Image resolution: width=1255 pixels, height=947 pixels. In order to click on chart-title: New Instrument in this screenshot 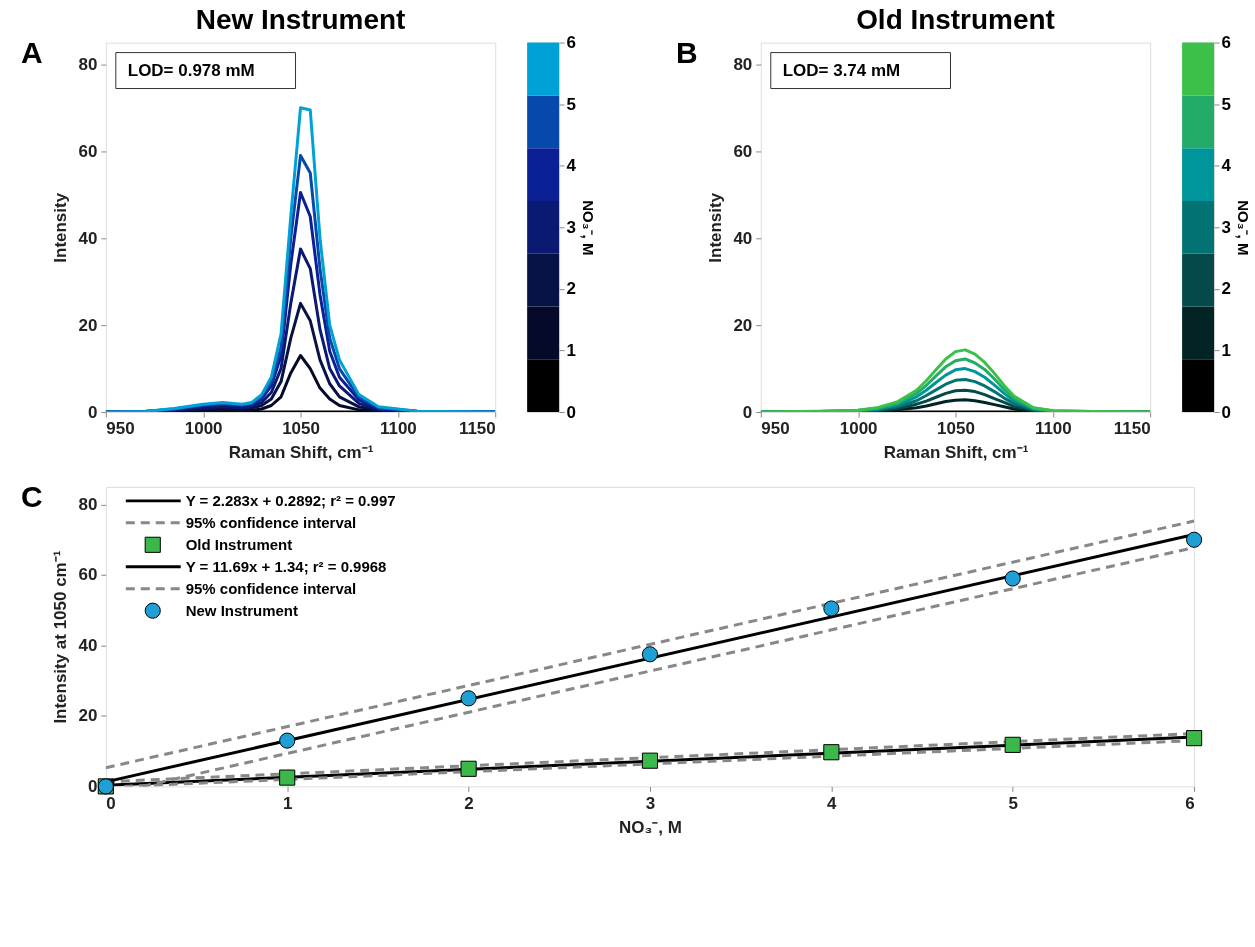, I will do `click(300, 19)`.